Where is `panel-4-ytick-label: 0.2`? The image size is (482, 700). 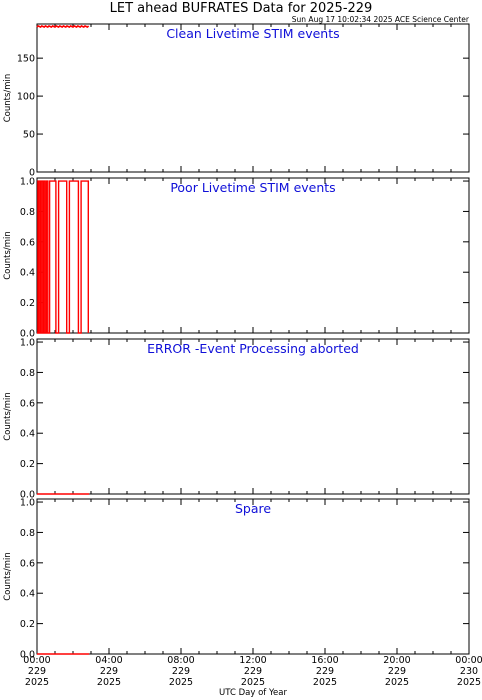
panel-4-ytick-label: 0.2 is located at coordinates (27, 624).